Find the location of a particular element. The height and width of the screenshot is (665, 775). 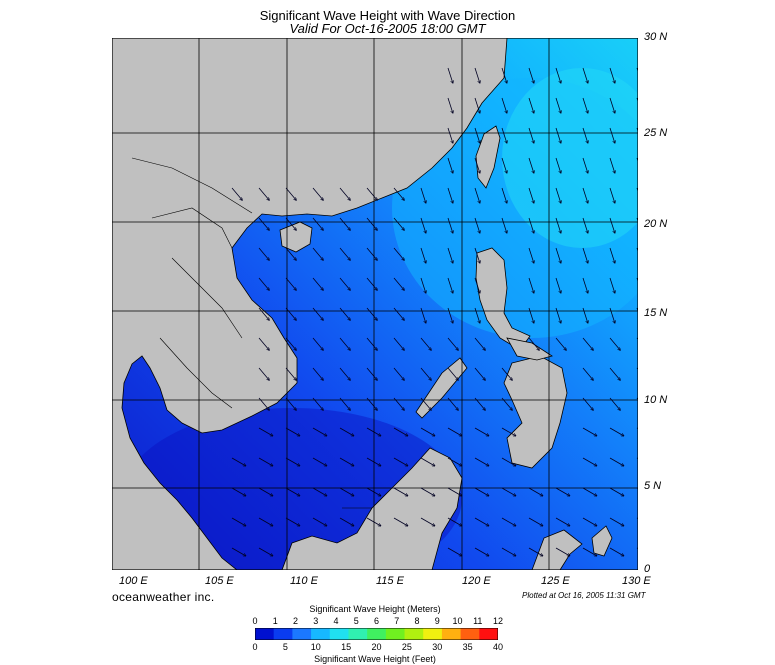

legend-meters-tick: 1 is located at coordinates (275, 621).